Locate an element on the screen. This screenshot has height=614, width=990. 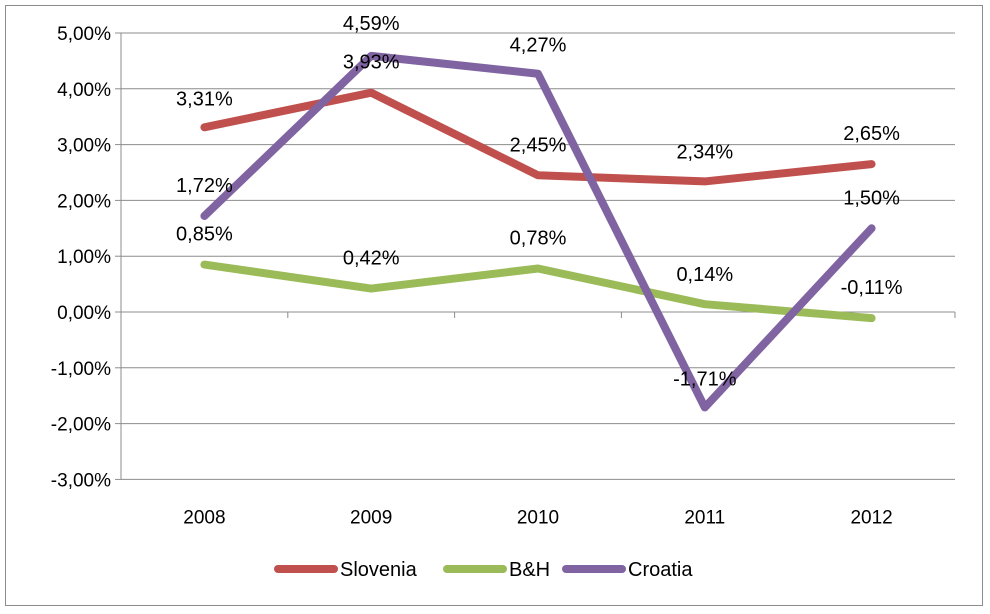
y-tick-label: -1,00% is located at coordinates (81, 369).